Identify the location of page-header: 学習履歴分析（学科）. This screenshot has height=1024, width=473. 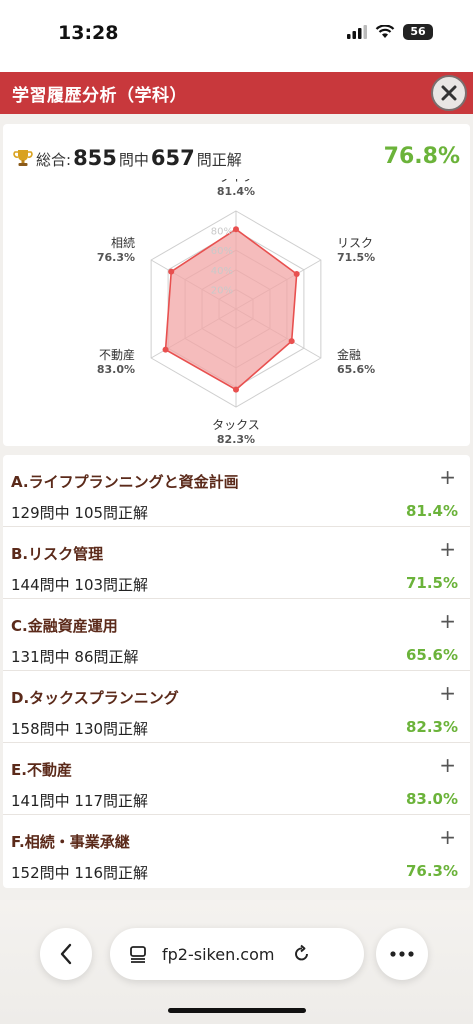
(236, 93).